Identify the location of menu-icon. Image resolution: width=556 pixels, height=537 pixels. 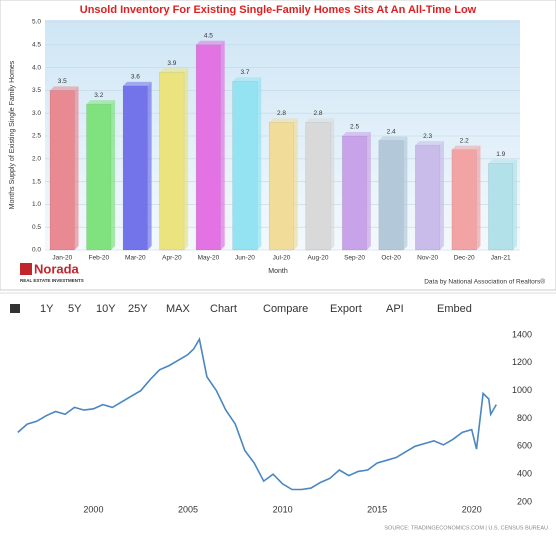
(15, 308).